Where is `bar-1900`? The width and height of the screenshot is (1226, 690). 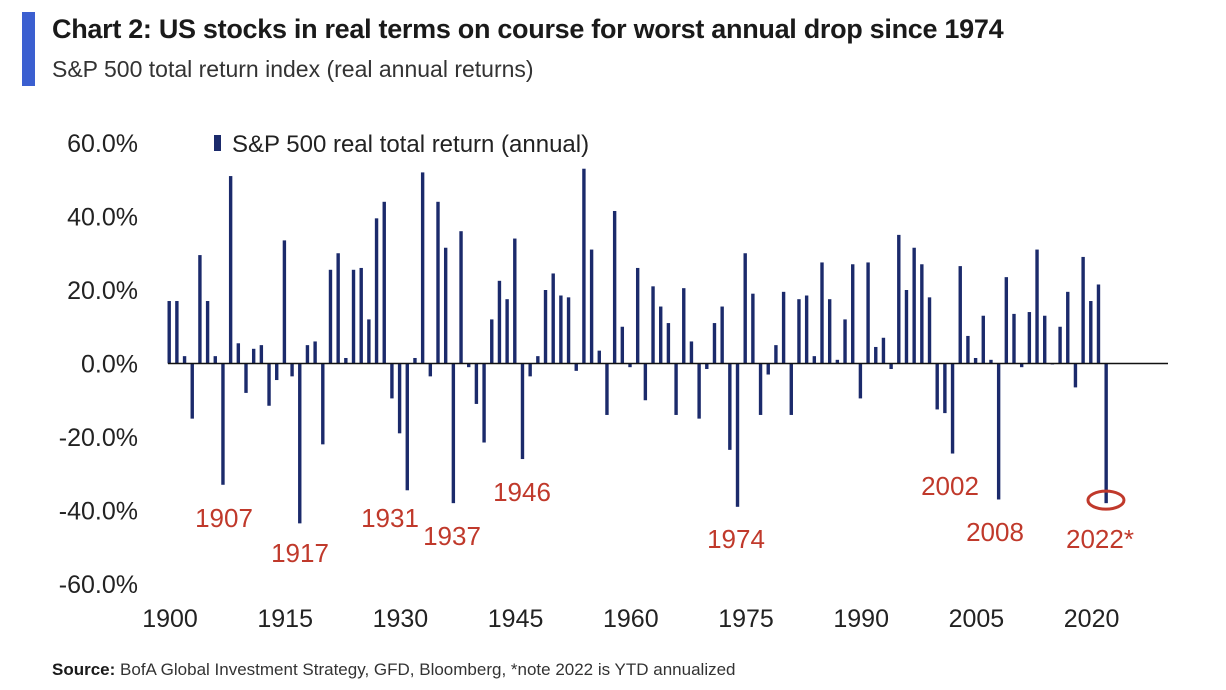
bar-1900 is located at coordinates (169, 332).